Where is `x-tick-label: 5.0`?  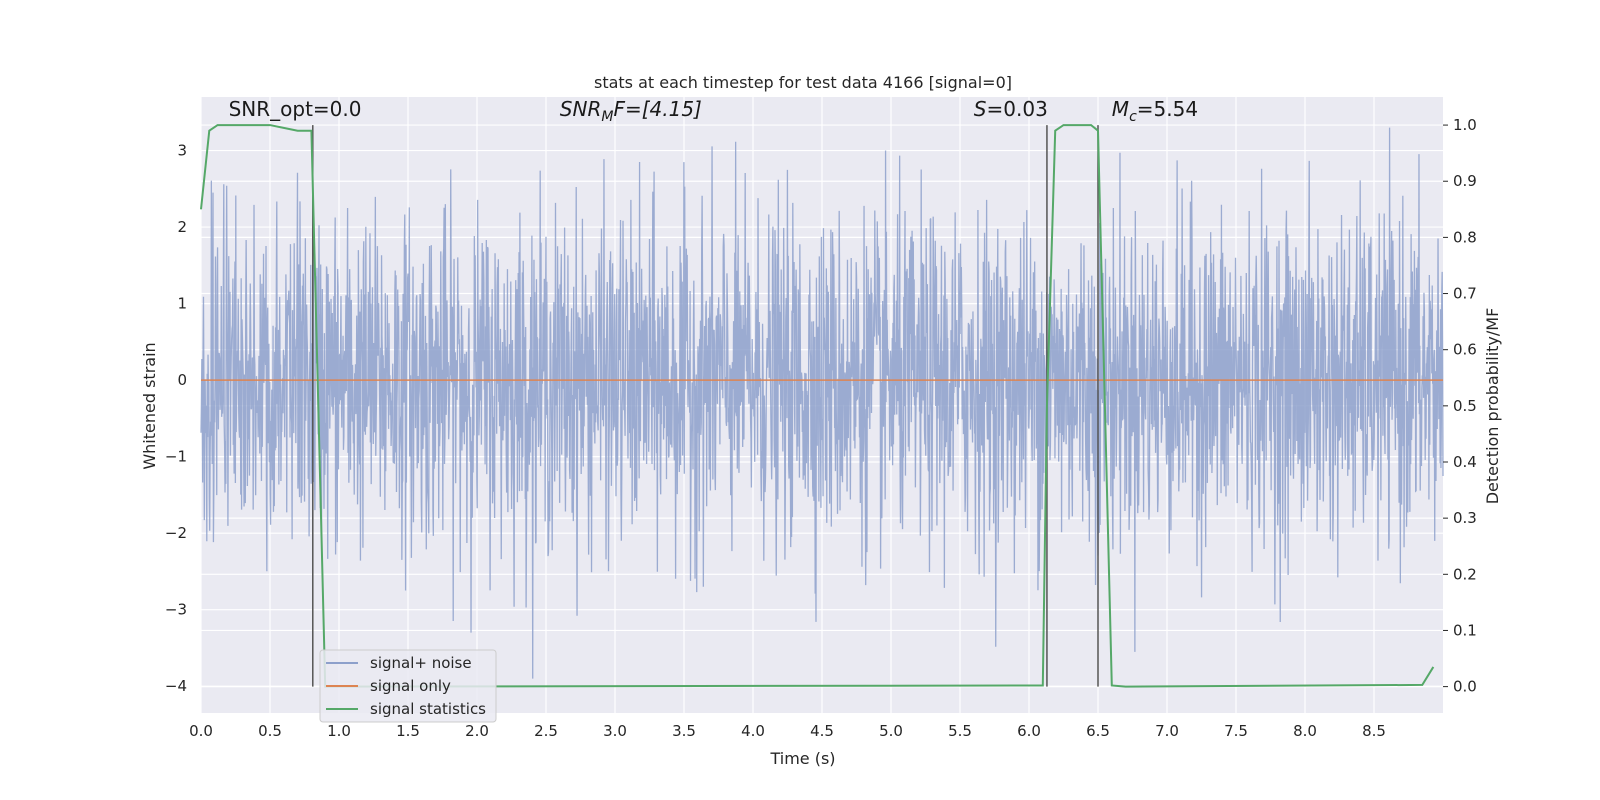 x-tick-label: 5.0 is located at coordinates (891, 731).